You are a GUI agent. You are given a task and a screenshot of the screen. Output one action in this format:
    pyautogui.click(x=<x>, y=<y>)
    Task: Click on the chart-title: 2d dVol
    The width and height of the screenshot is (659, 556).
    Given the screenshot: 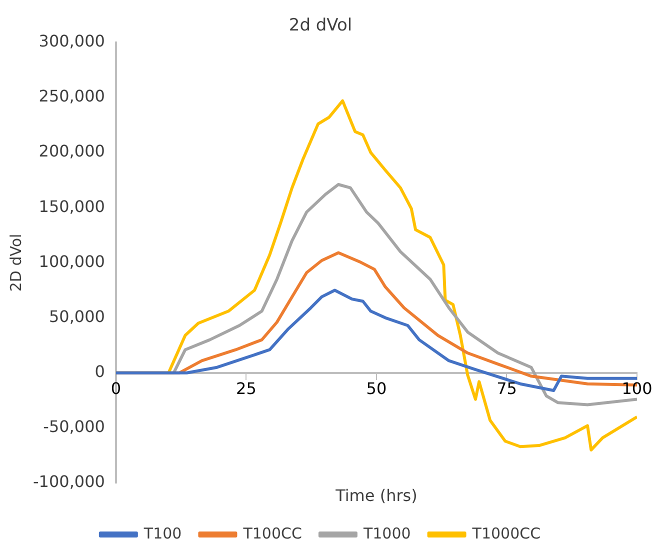 What is the action you would take?
    pyautogui.click(x=320, y=26)
    